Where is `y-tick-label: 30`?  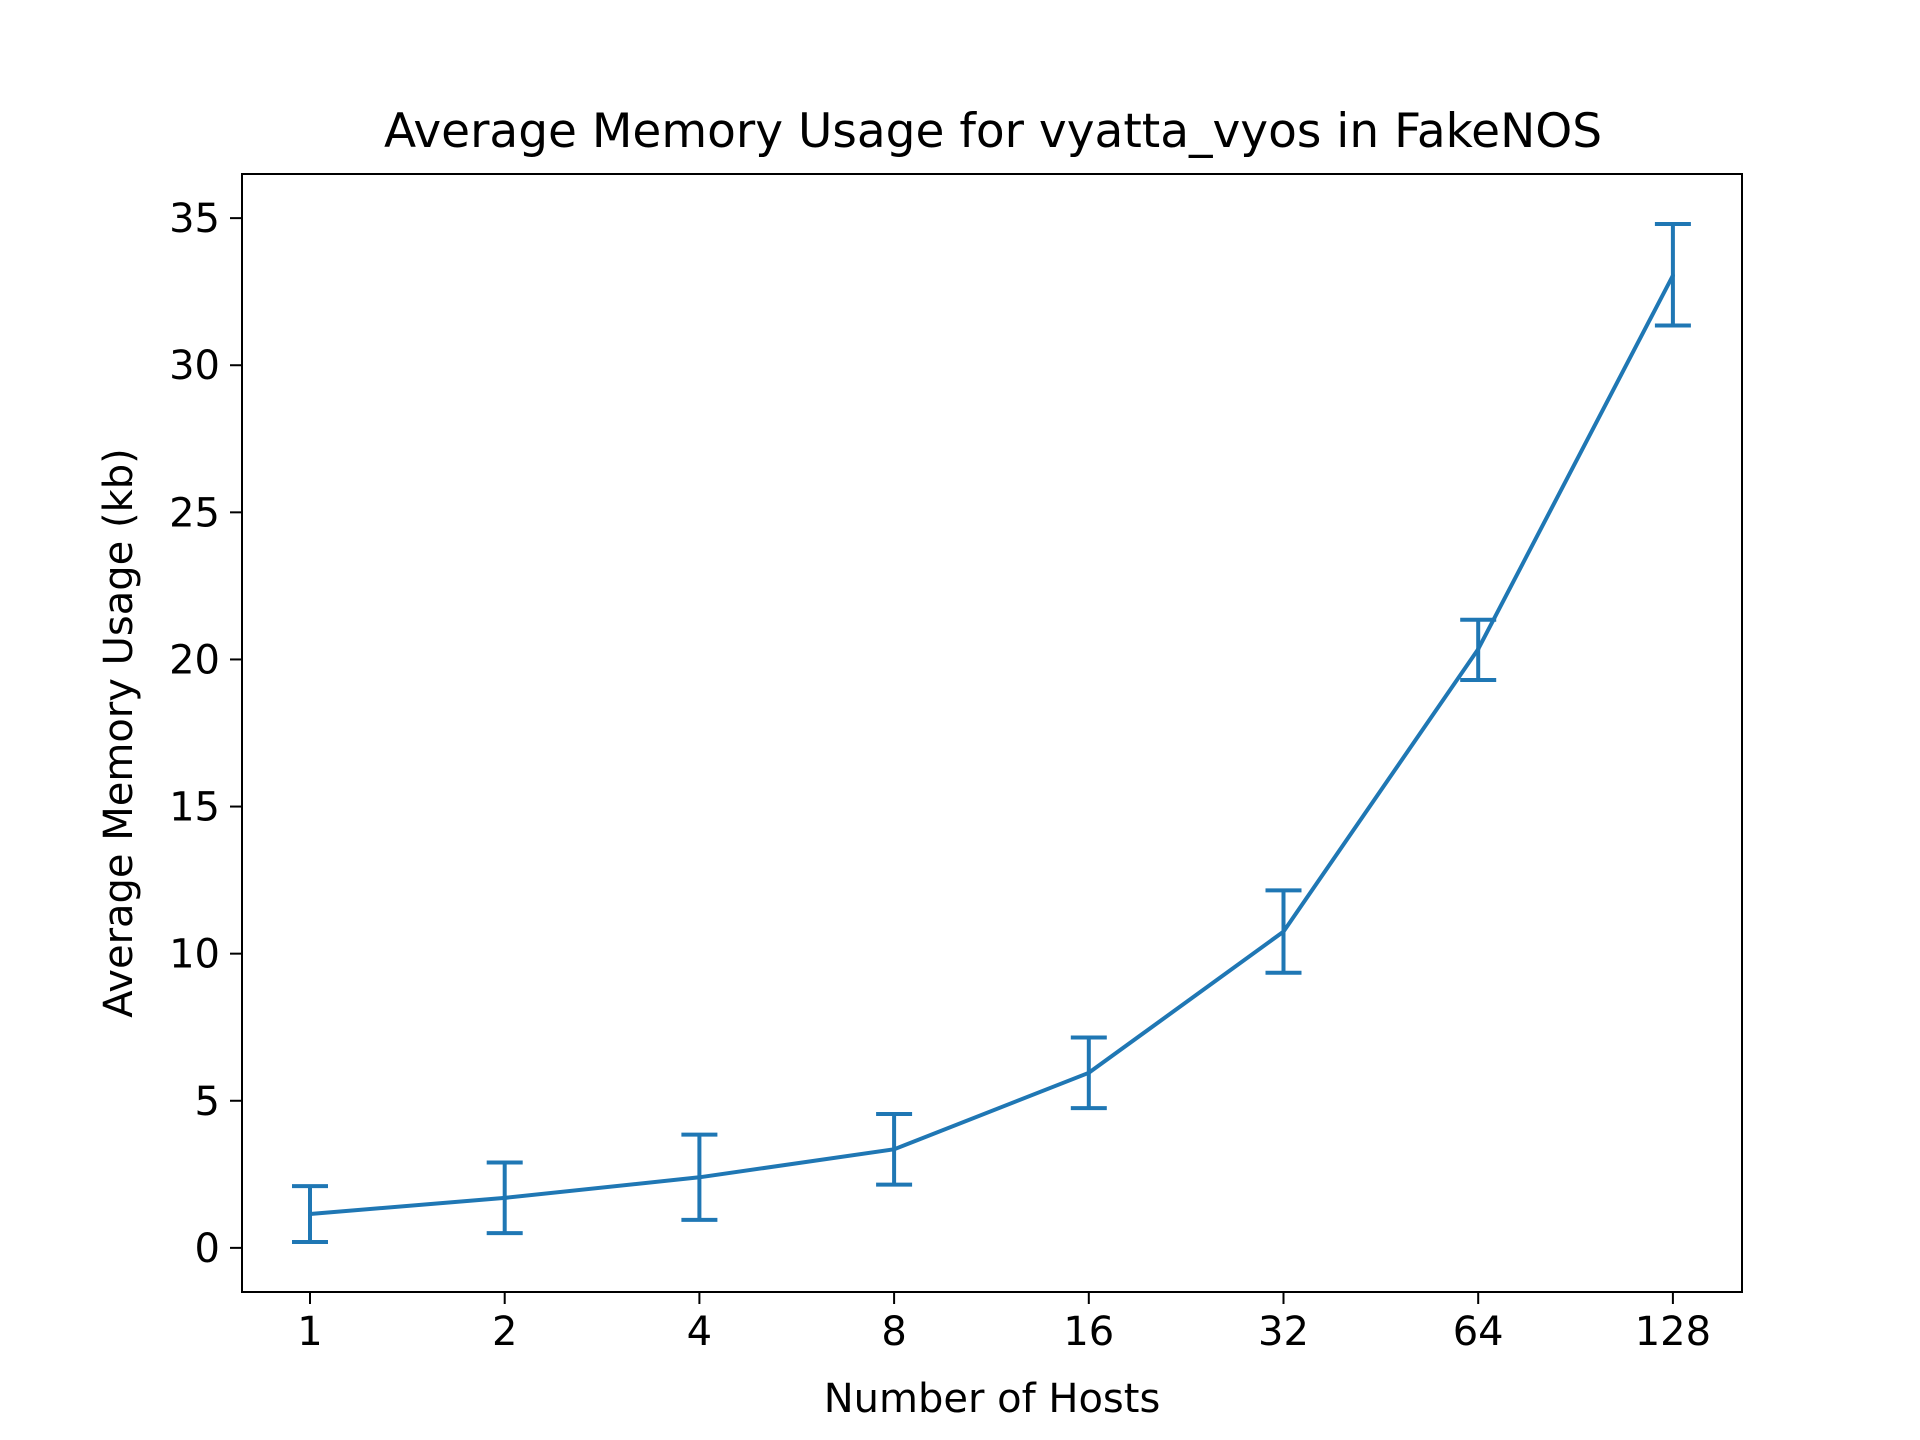 y-tick-label: 30 is located at coordinates (194, 366).